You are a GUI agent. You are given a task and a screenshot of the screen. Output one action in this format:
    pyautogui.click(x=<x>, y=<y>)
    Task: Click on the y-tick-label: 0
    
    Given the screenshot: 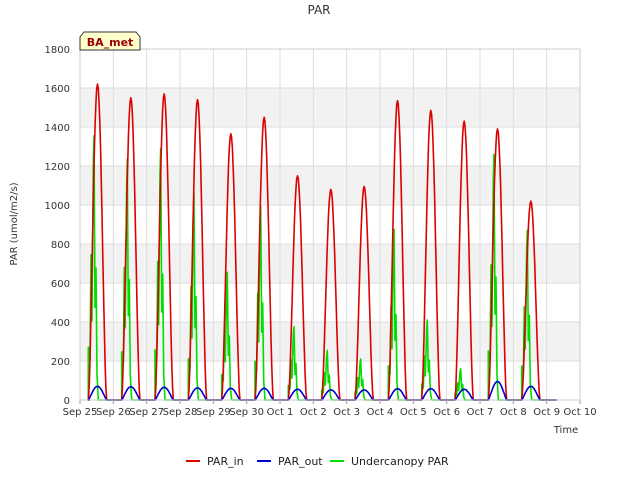 What is the action you would take?
    pyautogui.click(x=67, y=401)
    